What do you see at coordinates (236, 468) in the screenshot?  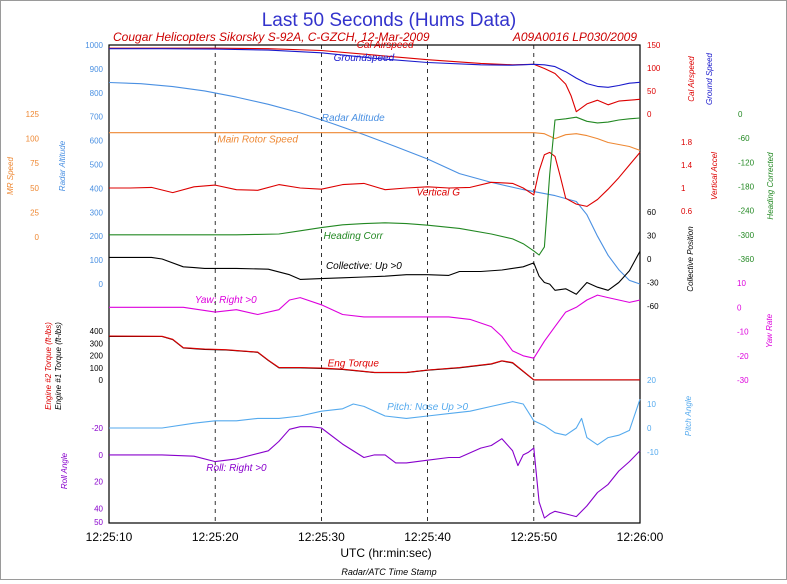 I see `series-label: Roll: Right >0` at bounding box center [236, 468].